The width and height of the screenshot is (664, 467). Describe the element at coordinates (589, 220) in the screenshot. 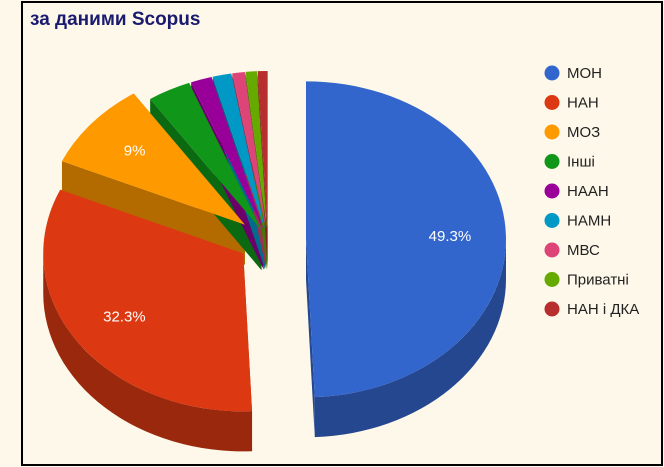

I see `legend-label: НАМН` at that location.